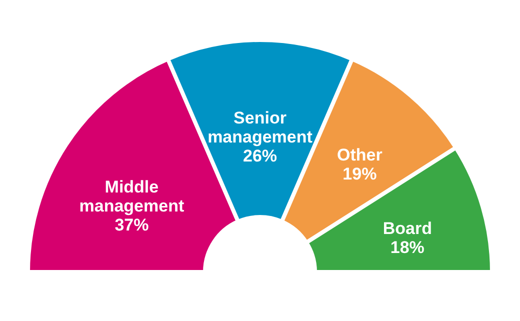 This screenshot has height=321, width=520. Describe the element at coordinates (360, 154) in the screenshot. I see `slice-label: Other` at that location.